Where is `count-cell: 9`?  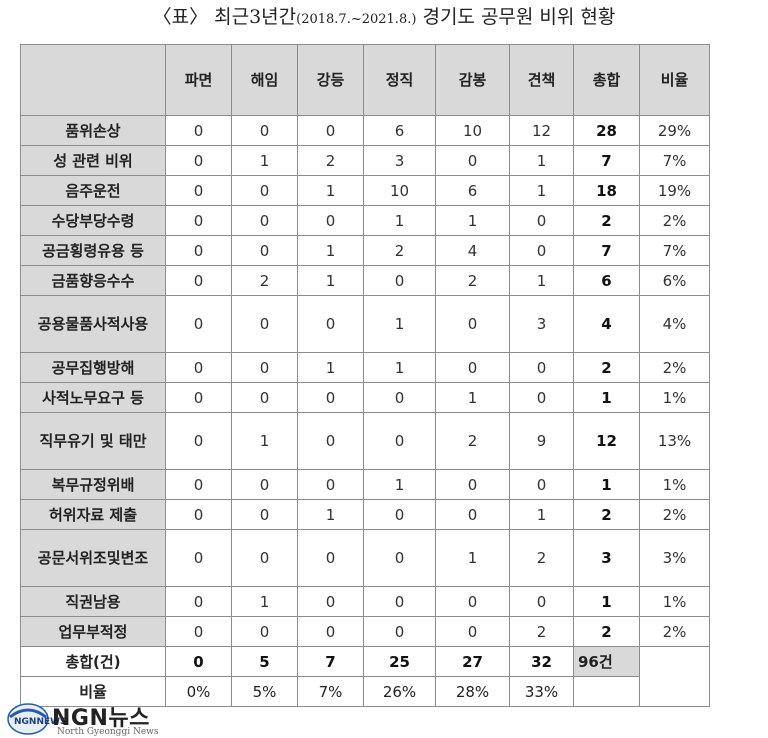
count-cell: 9 is located at coordinates (541, 441).